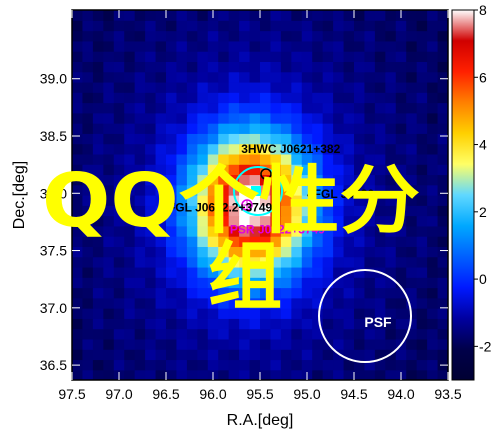 This screenshot has width=500, height=437. What do you see at coordinates (471, 191) in the screenshot?
I see `colorbar: -2 0 2 4 6 8` at bounding box center [471, 191].